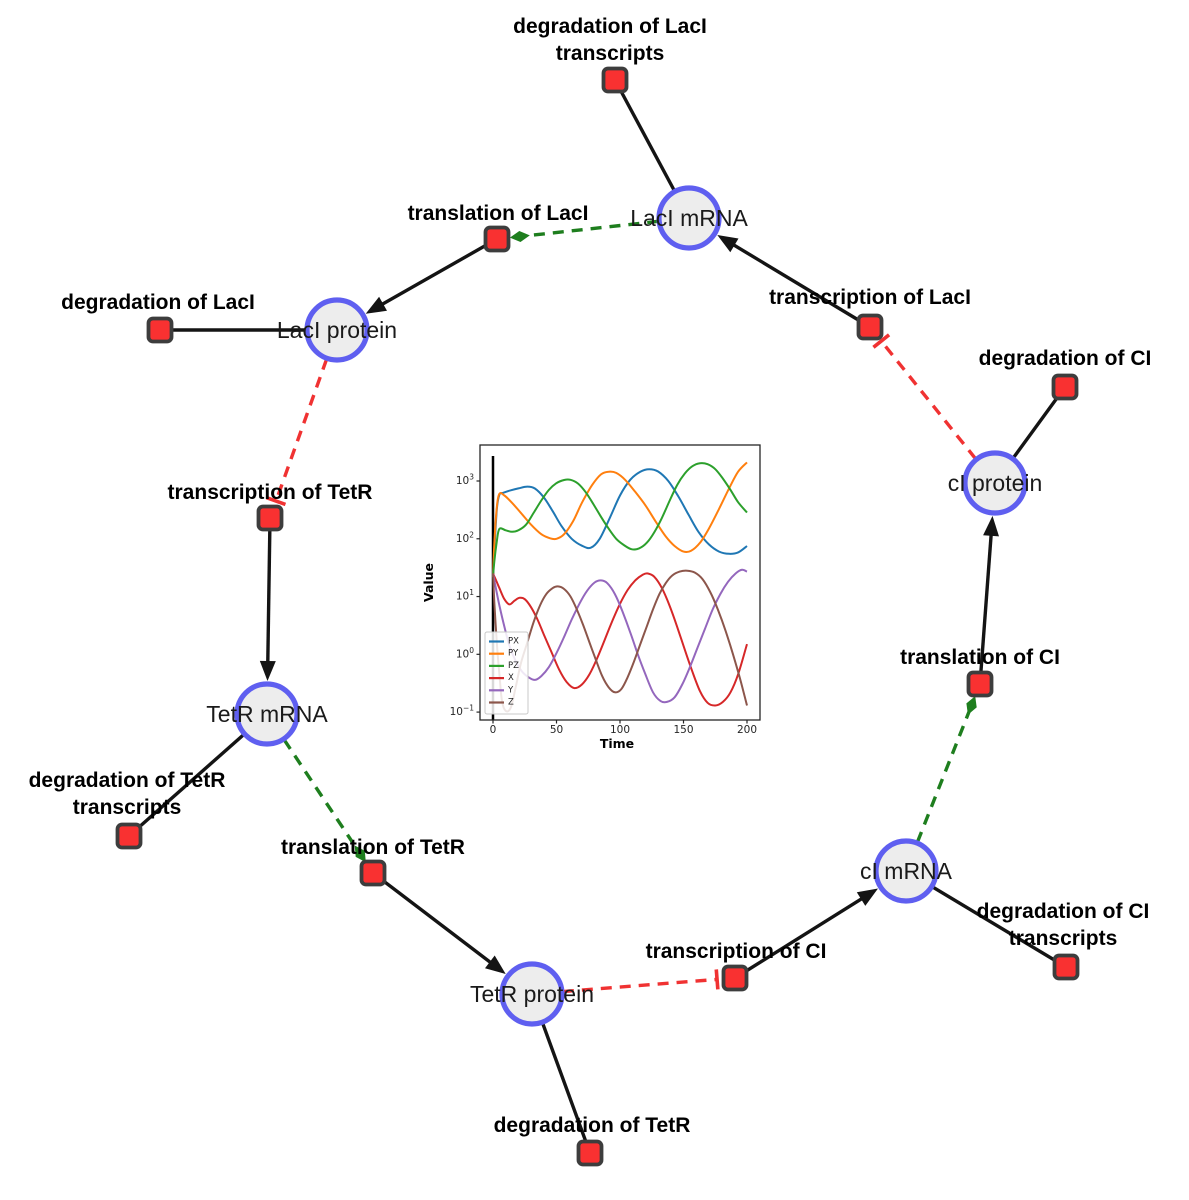 Image resolution: width=1189 pixels, height=1200 pixels. Describe the element at coordinates (373, 847) in the screenshot. I see `reaction-label-transl-tetr: translation of TetR` at that location.